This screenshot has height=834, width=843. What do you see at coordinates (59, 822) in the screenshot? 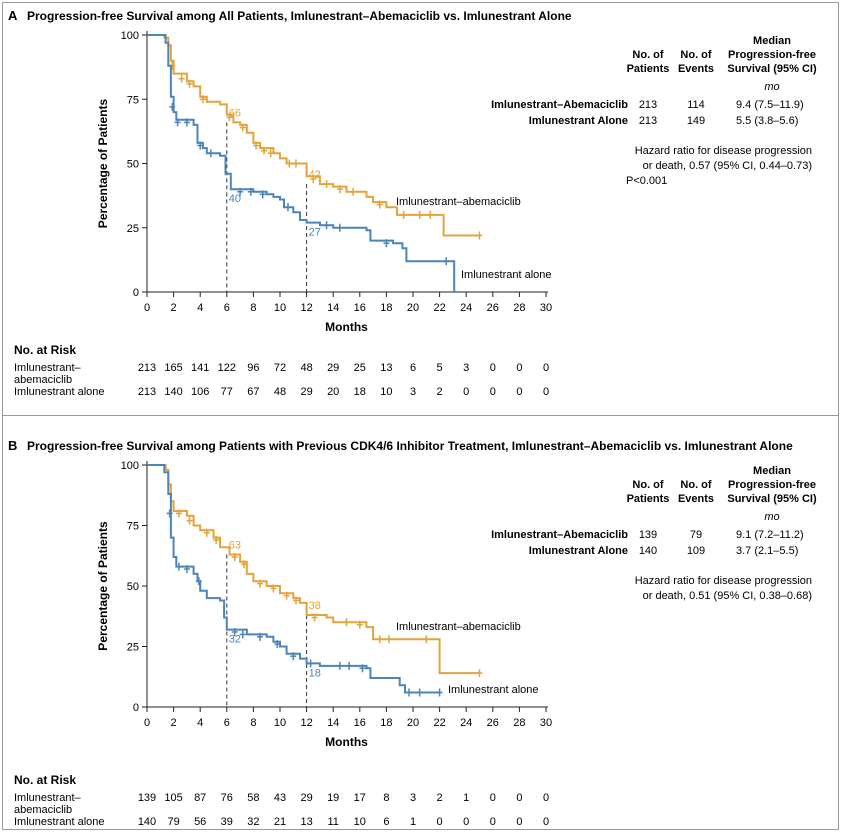
I see `panel-b-risk-row-label: Imlunestrant alone` at bounding box center [59, 822].